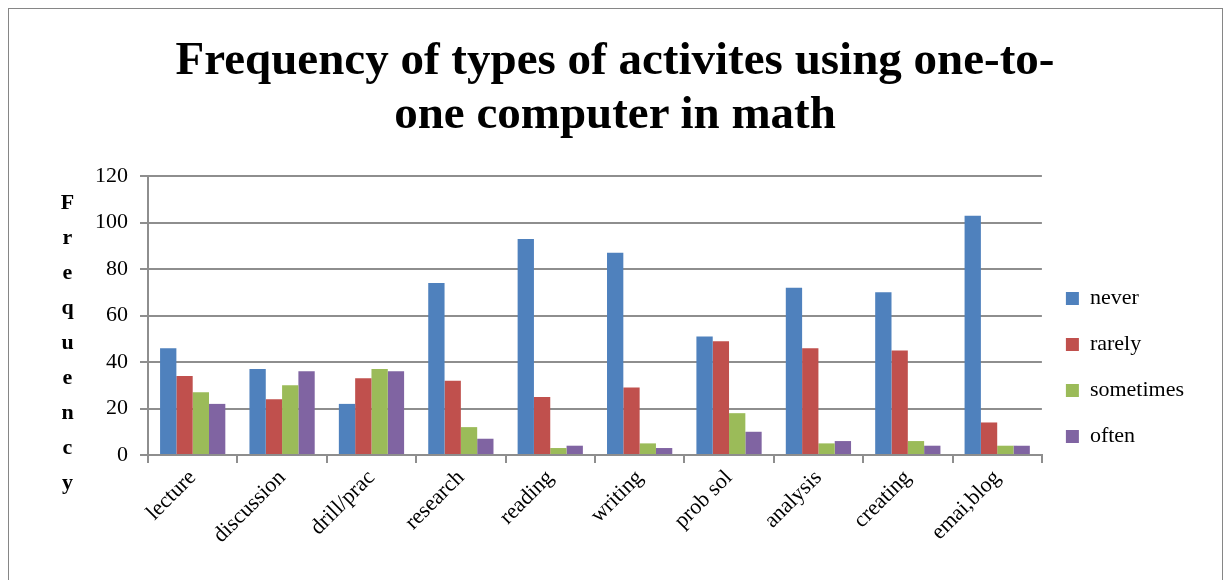 This screenshot has width=1225, height=580. I want to click on x-tick-label: prob sol, so click(702, 498).